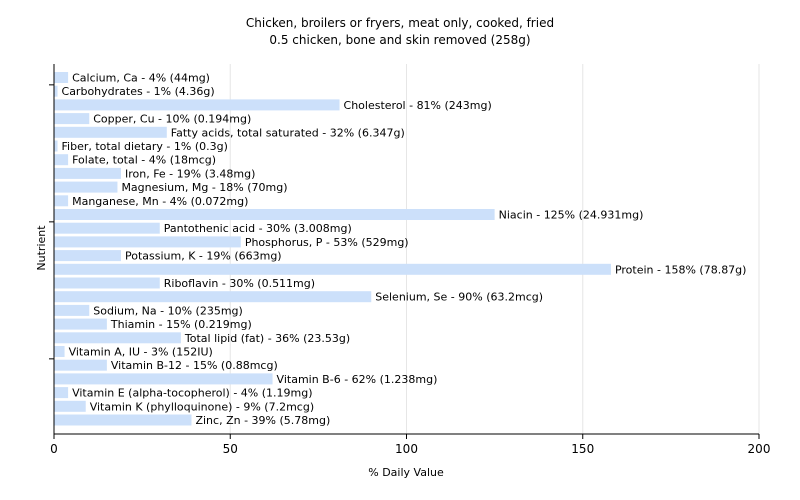 This screenshot has width=800, height=500. Describe the element at coordinates (144, 160) in the screenshot. I see `bar-label: Folate, total - 4% (18mcg)` at that location.